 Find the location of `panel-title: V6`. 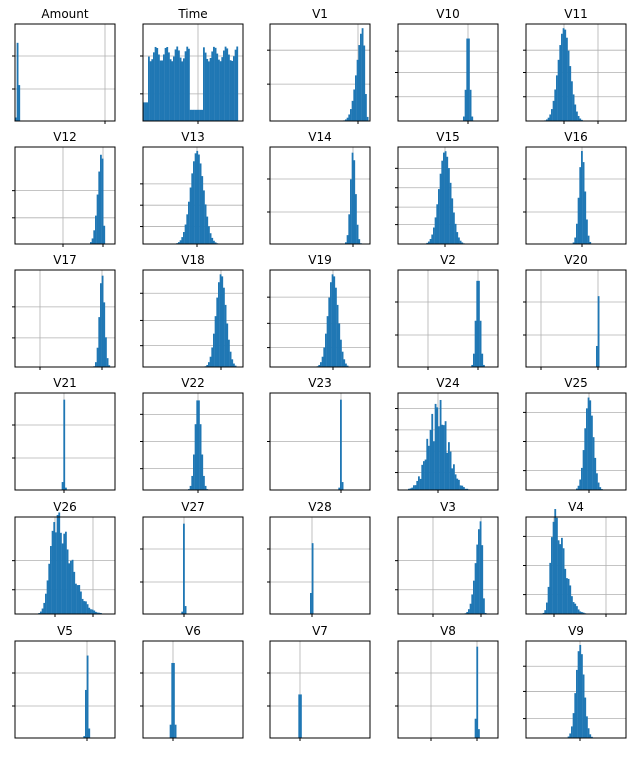

panel-title: V6 is located at coordinates (193, 631).